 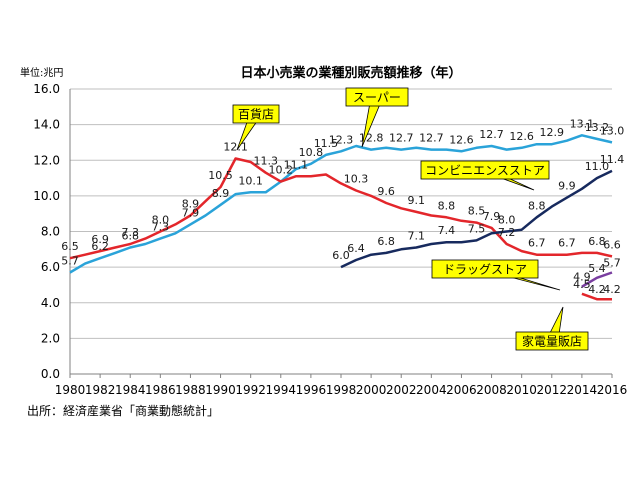 What do you see at coordinates (130, 390) in the screenshot?
I see `x-tick-label: 1984` at bounding box center [130, 390].